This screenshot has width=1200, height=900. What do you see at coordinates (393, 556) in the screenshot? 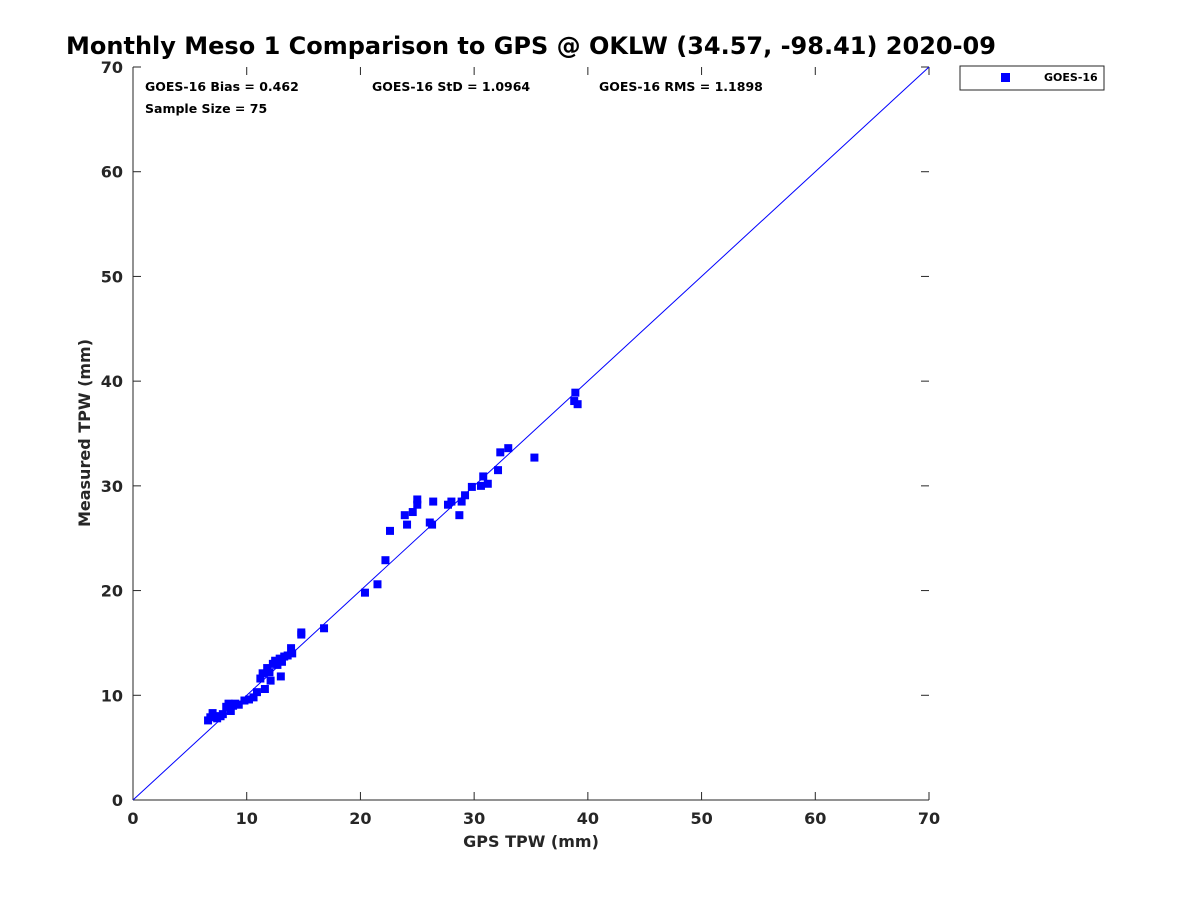
I see `data-points` at bounding box center [393, 556].